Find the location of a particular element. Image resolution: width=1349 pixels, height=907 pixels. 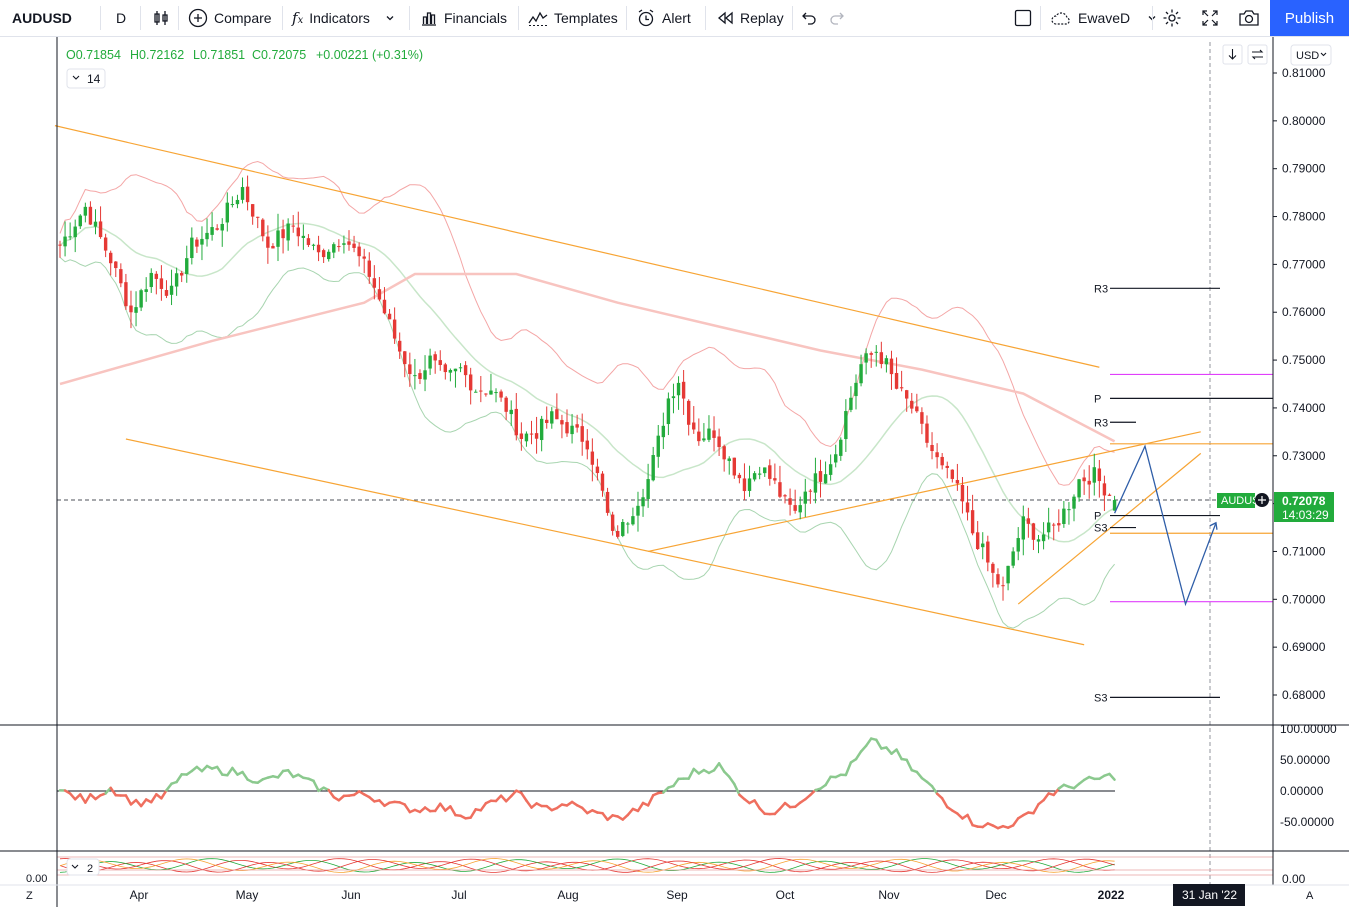

projection-arrowhead is located at coordinates (1213, 525).